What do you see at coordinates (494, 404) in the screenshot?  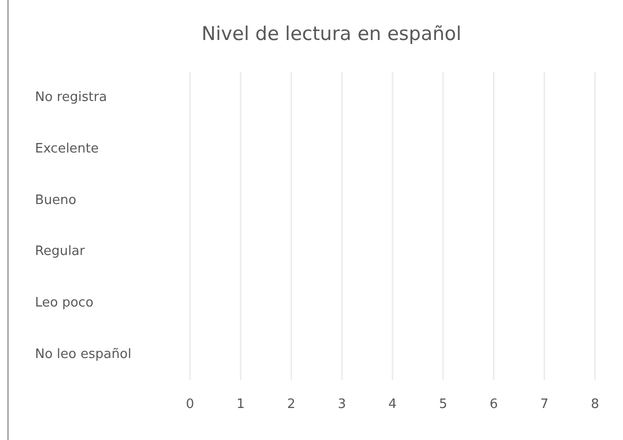 I see `x-tick-label: 6` at bounding box center [494, 404].